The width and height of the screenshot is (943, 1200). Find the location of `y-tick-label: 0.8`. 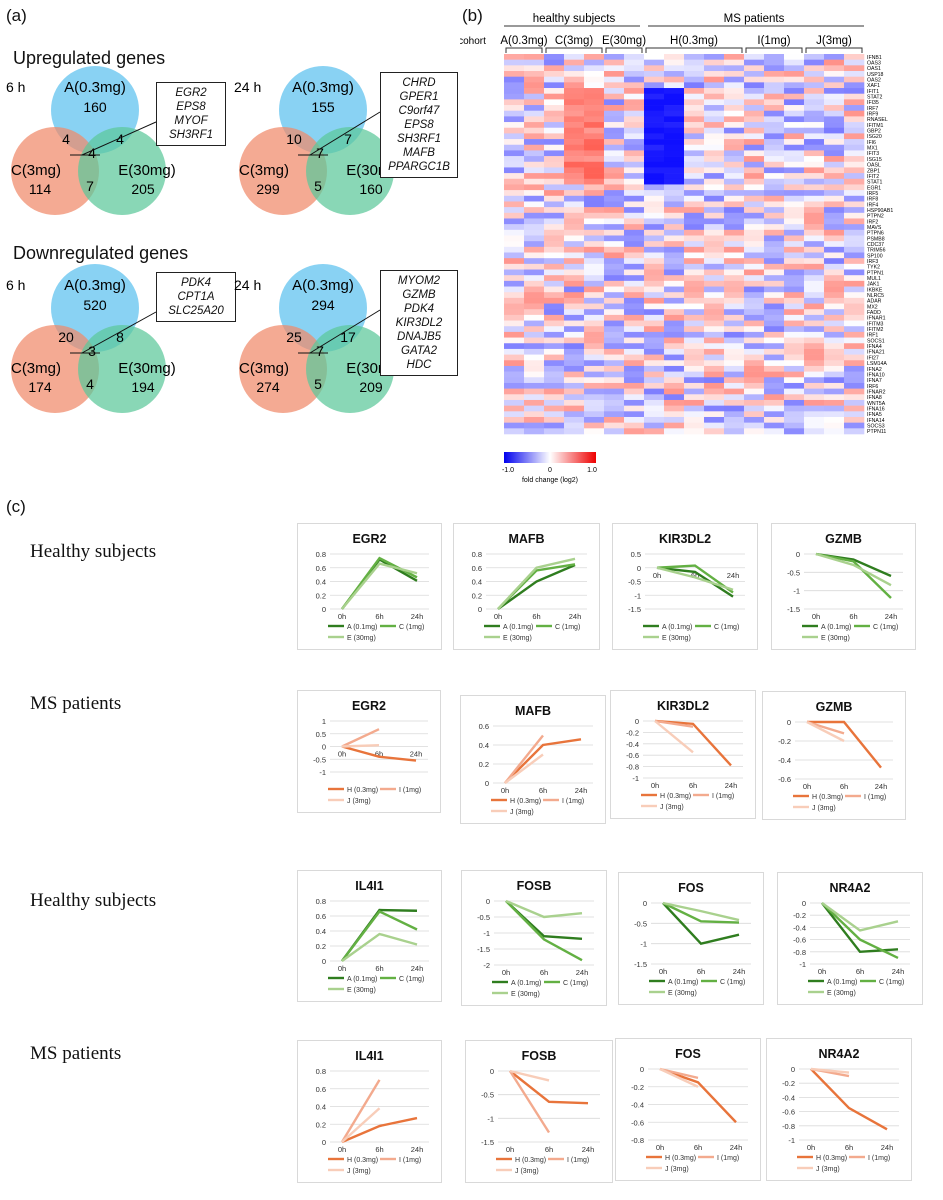

y-tick-label: 0.8 is located at coordinates (321, 554).